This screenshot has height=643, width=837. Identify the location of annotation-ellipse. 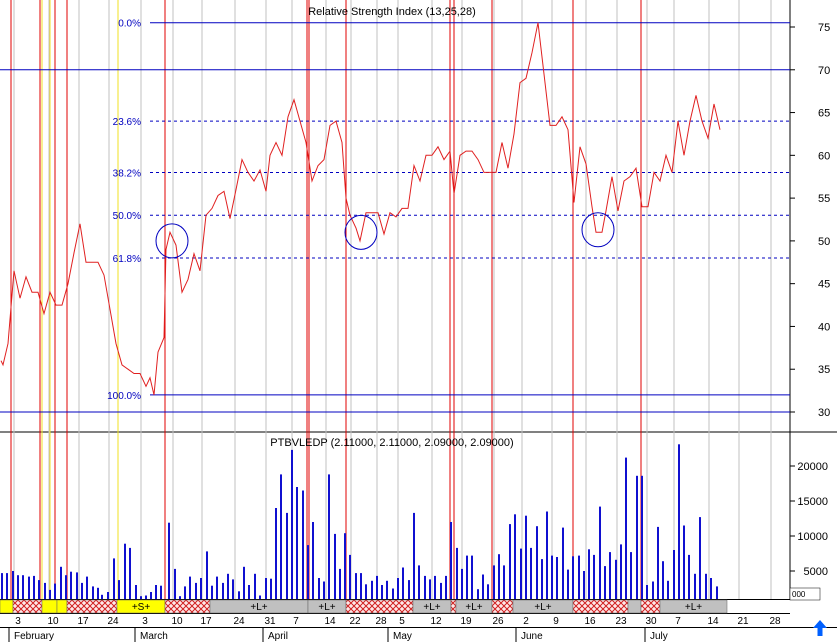
(172, 241).